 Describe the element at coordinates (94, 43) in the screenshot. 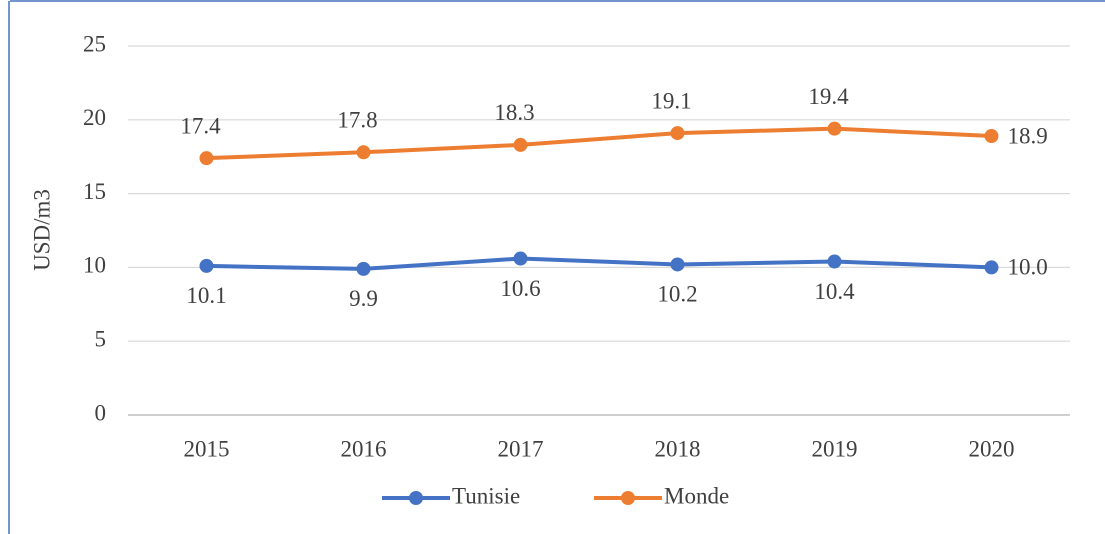

I see `y-tick-label: 25` at that location.